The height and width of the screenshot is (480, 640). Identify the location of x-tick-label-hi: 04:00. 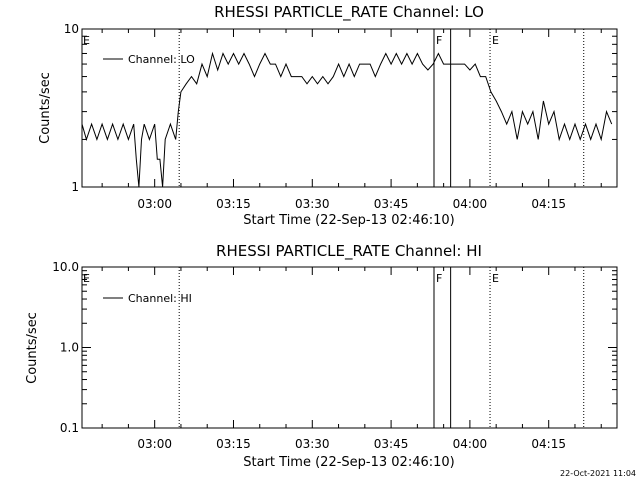
(470, 444).